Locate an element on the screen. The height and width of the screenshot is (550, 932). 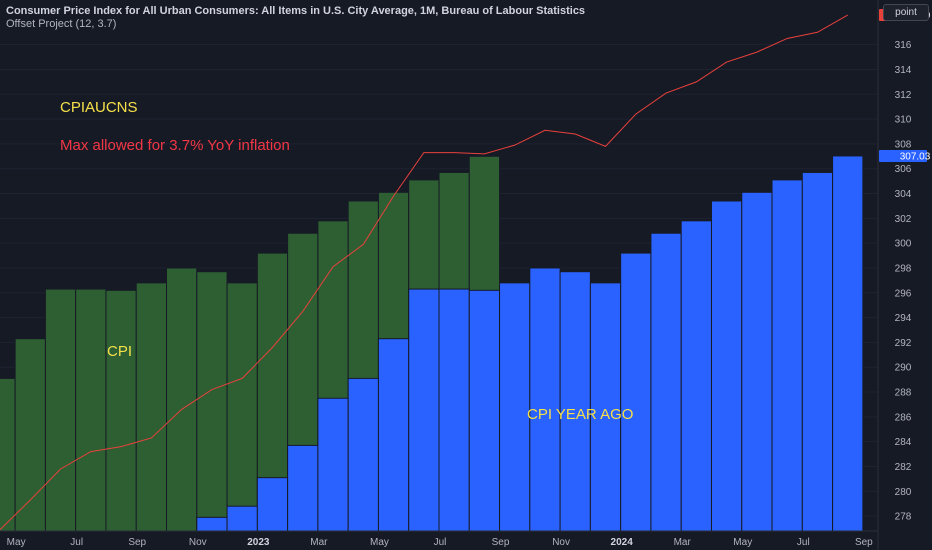
y-tick-label: 308 is located at coordinates (903, 144).